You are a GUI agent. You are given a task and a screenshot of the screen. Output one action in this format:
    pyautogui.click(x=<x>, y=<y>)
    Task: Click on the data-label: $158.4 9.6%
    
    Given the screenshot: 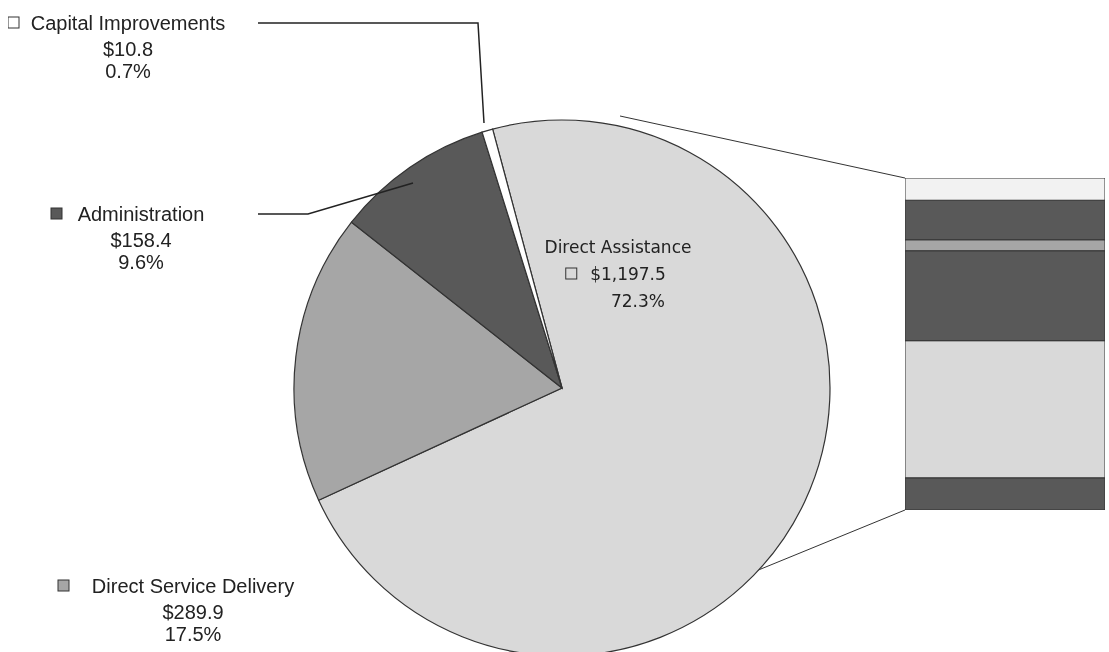 What is the action you would take?
    pyautogui.click(x=141, y=251)
    